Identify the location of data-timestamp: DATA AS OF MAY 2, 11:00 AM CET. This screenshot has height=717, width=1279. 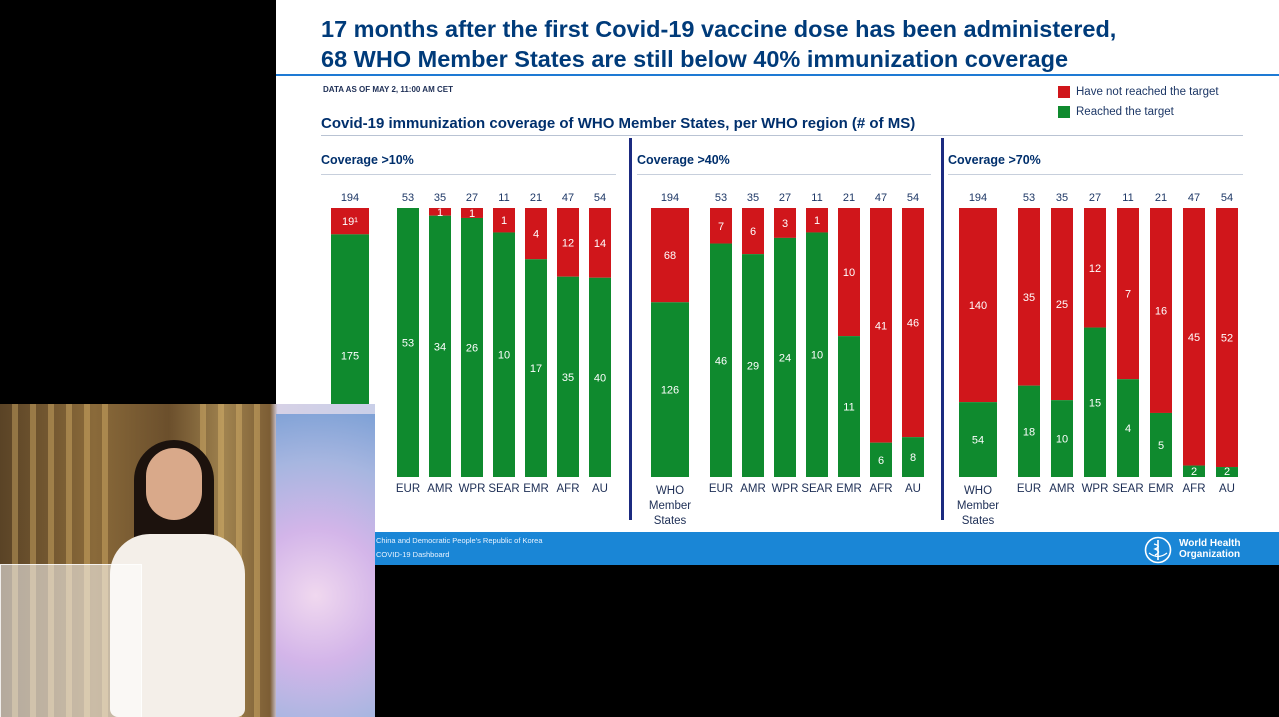
(388, 89).